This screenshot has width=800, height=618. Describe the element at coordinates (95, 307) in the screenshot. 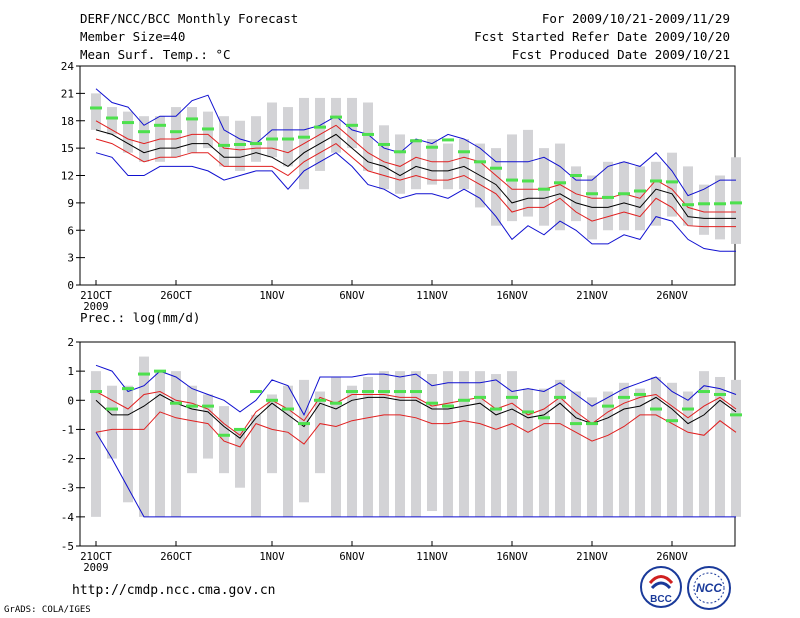

I see `temperature-year-label: 2009` at that location.